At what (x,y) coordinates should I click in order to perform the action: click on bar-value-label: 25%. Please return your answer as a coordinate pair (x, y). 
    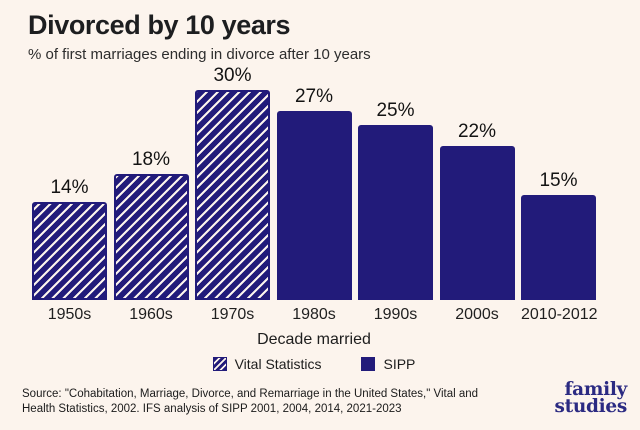
    Looking at the image, I should click on (395, 110).